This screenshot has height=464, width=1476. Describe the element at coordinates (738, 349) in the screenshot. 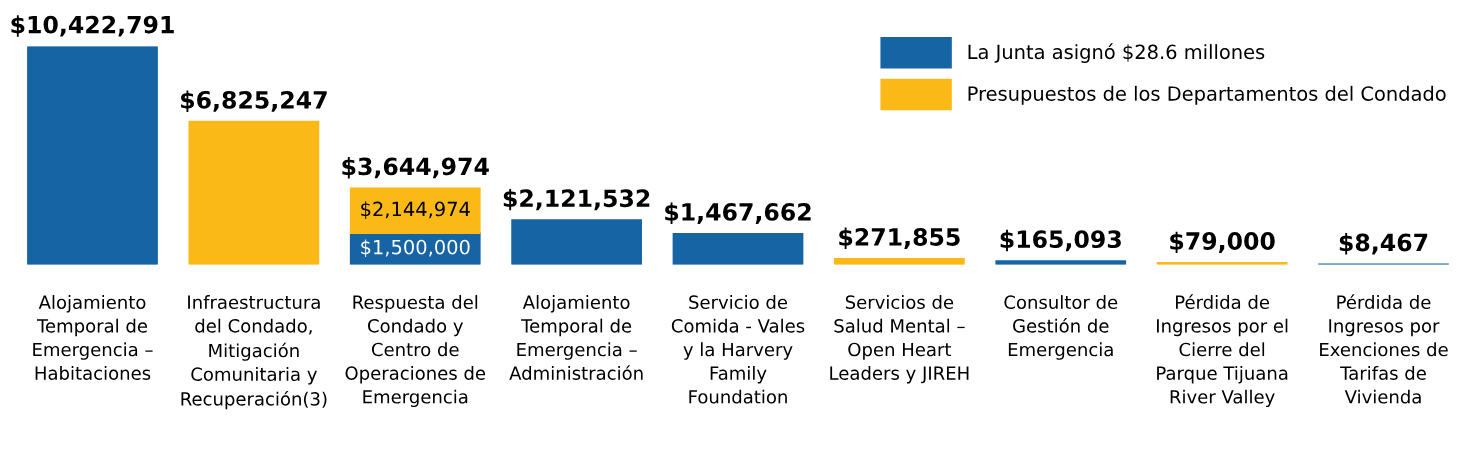

I see `x-tick-label: Servicio de Comida - Vales y la Harvery Family Foundation` at that location.